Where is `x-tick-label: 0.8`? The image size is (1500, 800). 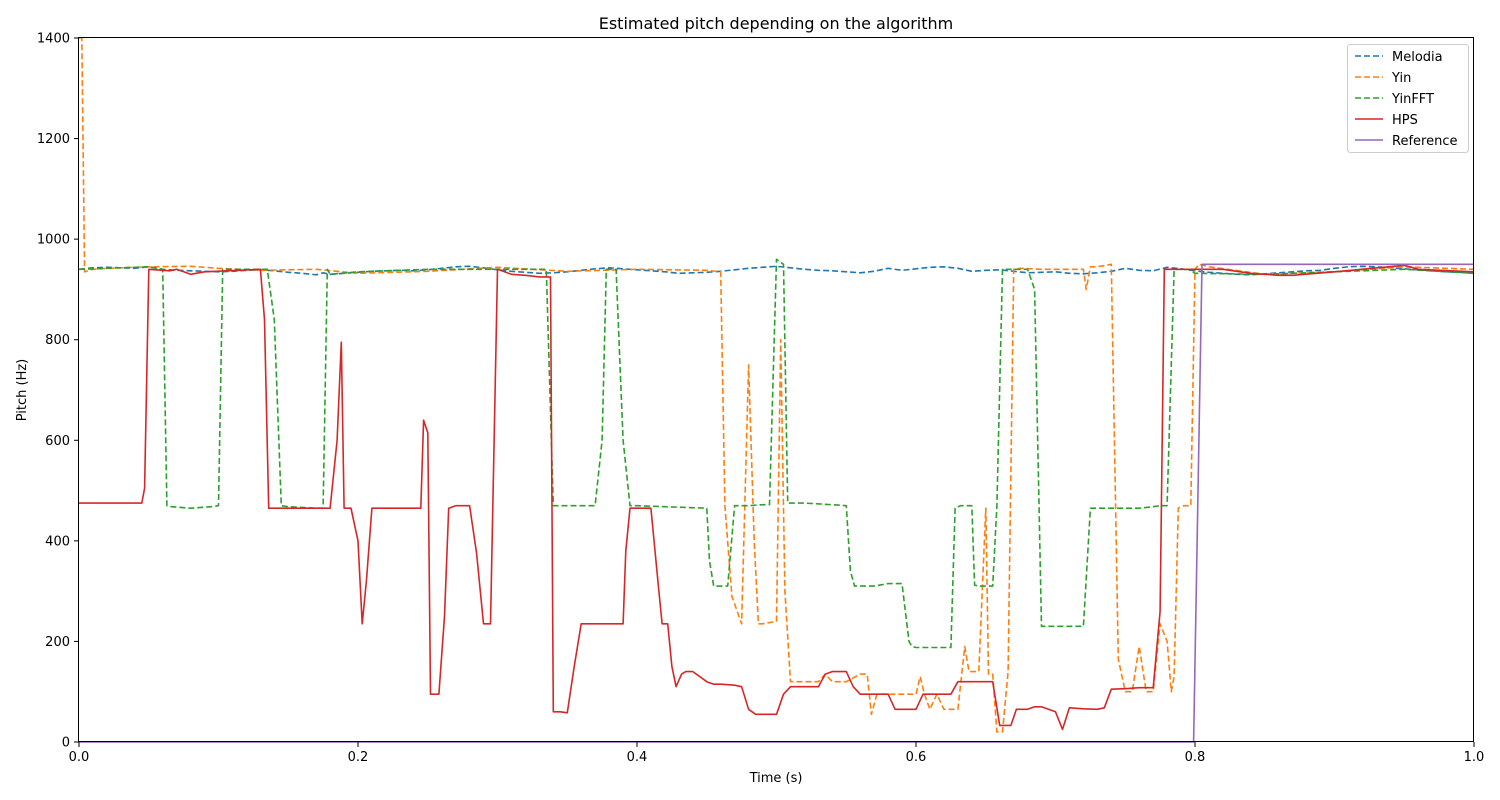 x-tick-label: 0.8 is located at coordinates (1195, 757).